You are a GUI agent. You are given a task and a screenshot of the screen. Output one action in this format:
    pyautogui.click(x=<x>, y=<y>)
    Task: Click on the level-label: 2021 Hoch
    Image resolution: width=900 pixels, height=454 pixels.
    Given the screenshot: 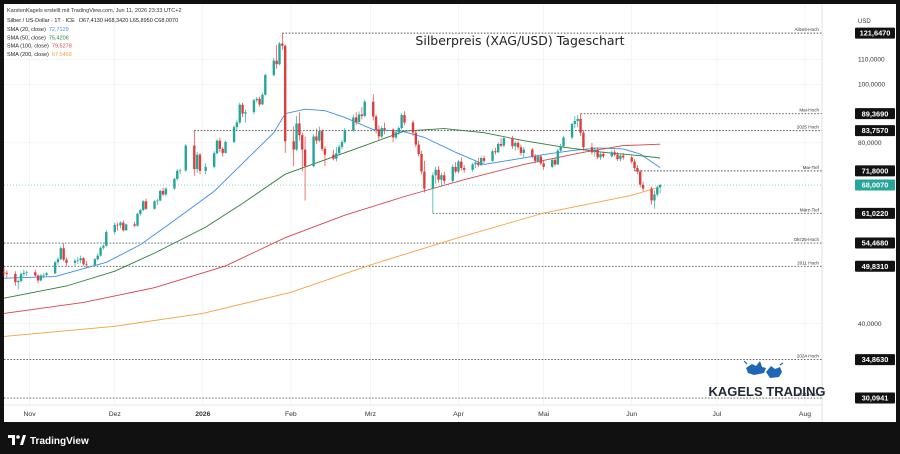 What is the action you would take?
    pyautogui.click(x=808, y=394)
    